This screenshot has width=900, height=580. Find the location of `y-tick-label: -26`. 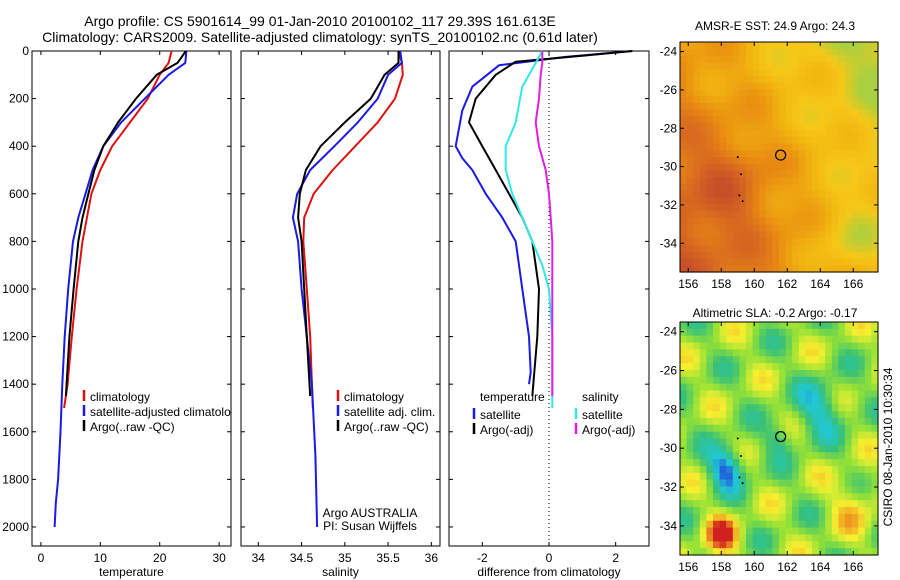

y-tick-label: -26 is located at coordinates (669, 90).